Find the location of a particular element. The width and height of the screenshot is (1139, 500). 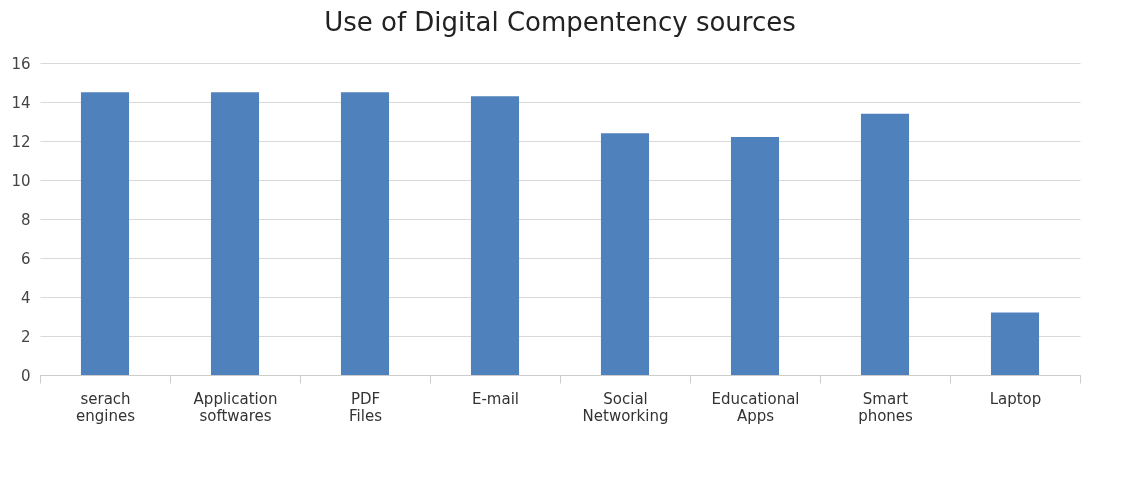

x-tick-label: Smart phones is located at coordinates (886, 407).